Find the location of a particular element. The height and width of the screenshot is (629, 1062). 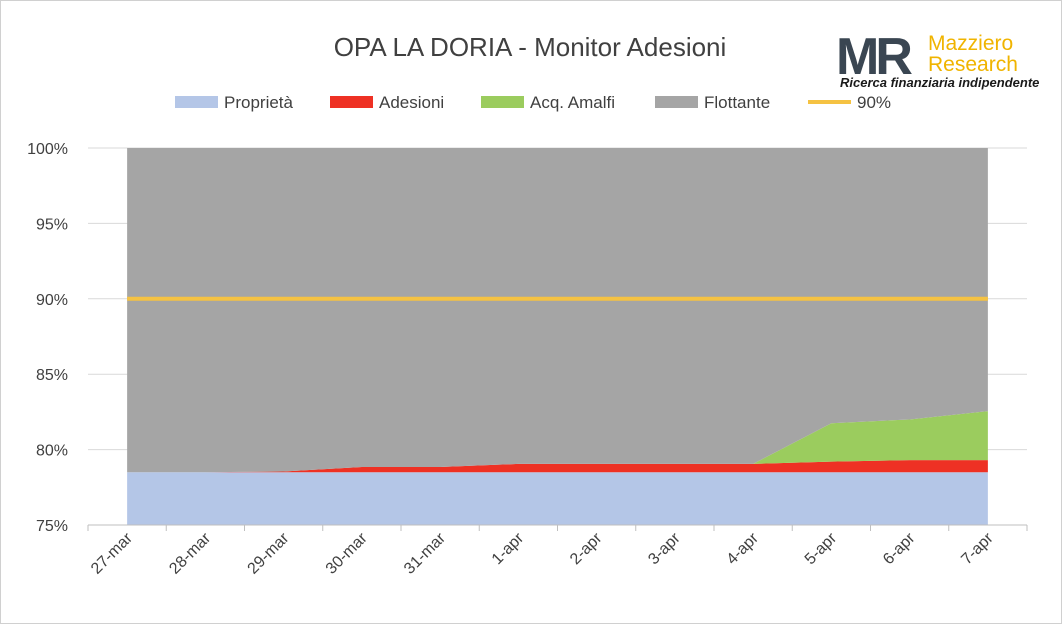

logo-name: Research is located at coordinates (973, 64).